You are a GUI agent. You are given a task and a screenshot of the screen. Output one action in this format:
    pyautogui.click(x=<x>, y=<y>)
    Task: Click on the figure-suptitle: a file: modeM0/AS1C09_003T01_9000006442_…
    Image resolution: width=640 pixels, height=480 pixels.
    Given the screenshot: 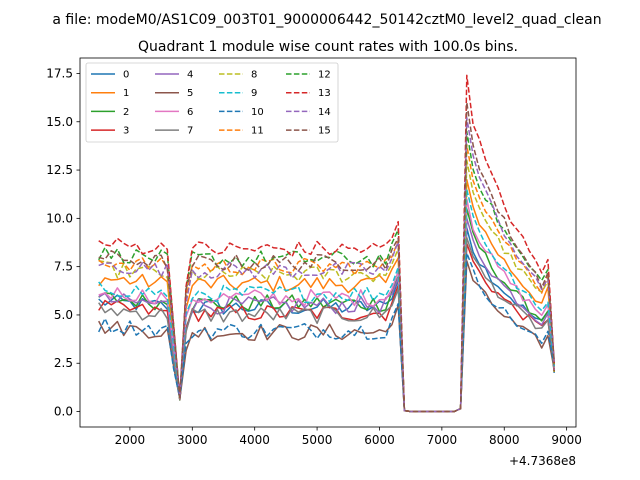 What is the action you would take?
    pyautogui.click(x=326, y=20)
    